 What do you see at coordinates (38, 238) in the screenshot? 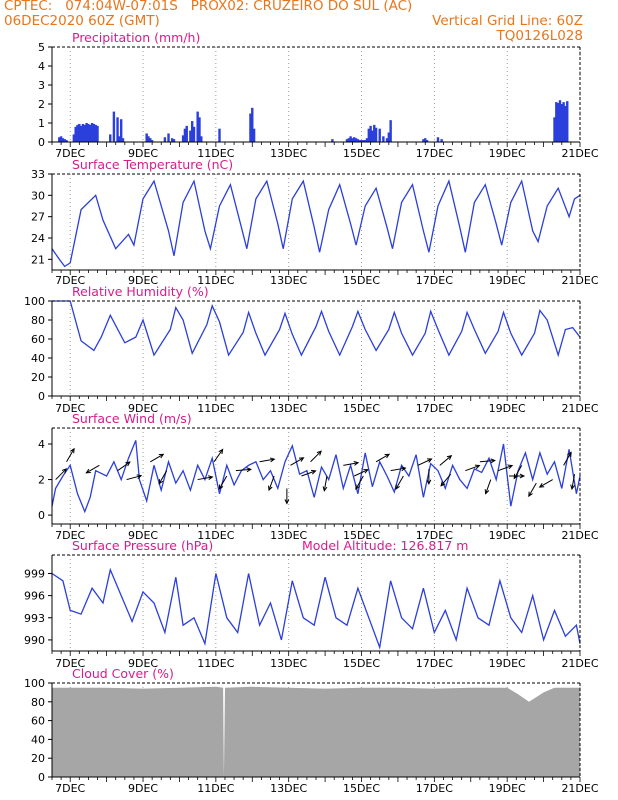
I see `y-tick-label: 24` at bounding box center [38, 238].